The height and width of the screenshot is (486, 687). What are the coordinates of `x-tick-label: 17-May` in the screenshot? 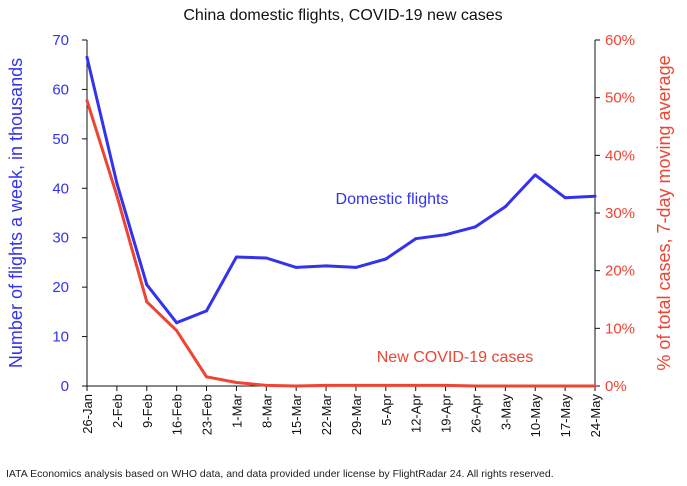 It's located at (565, 416).